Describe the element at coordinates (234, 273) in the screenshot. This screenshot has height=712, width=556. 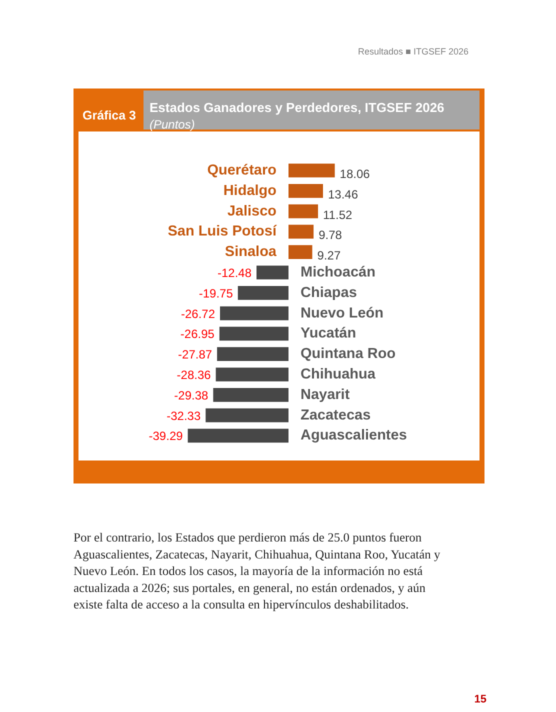
I see `data-label: -12.48` at that location.